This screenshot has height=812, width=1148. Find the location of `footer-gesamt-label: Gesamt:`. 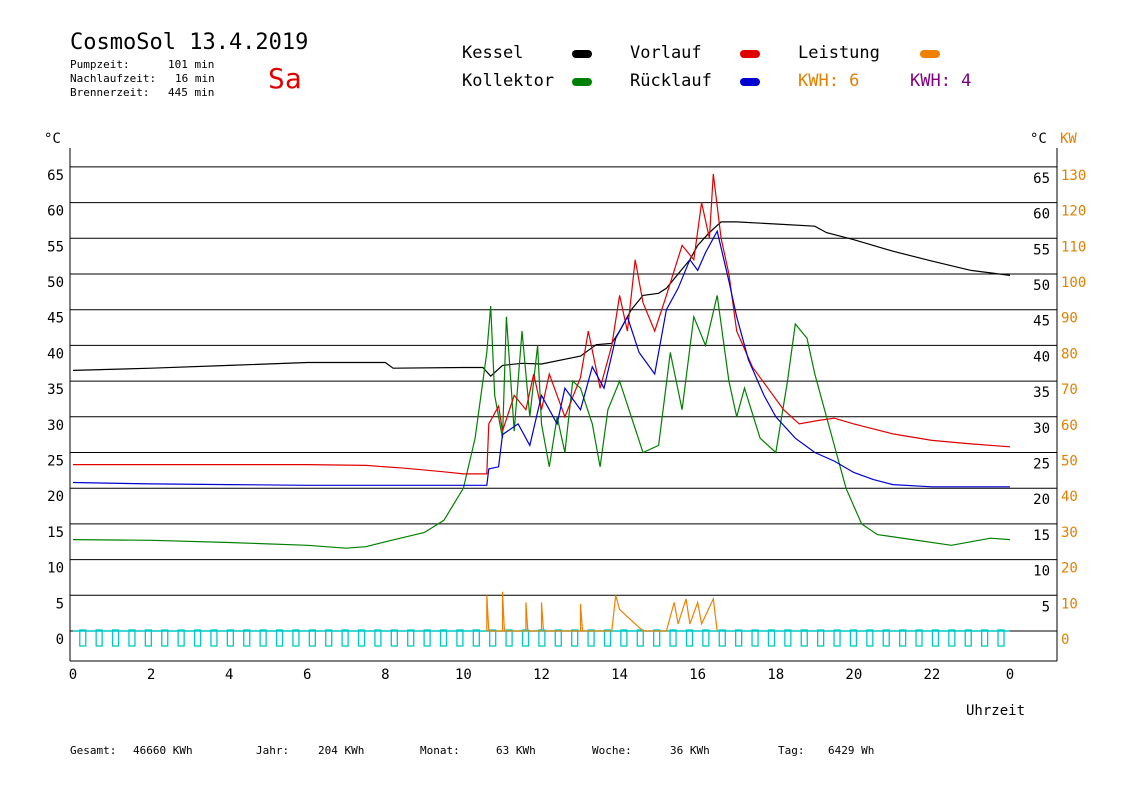

footer-gesamt-label: Gesamt: is located at coordinates (93, 750).